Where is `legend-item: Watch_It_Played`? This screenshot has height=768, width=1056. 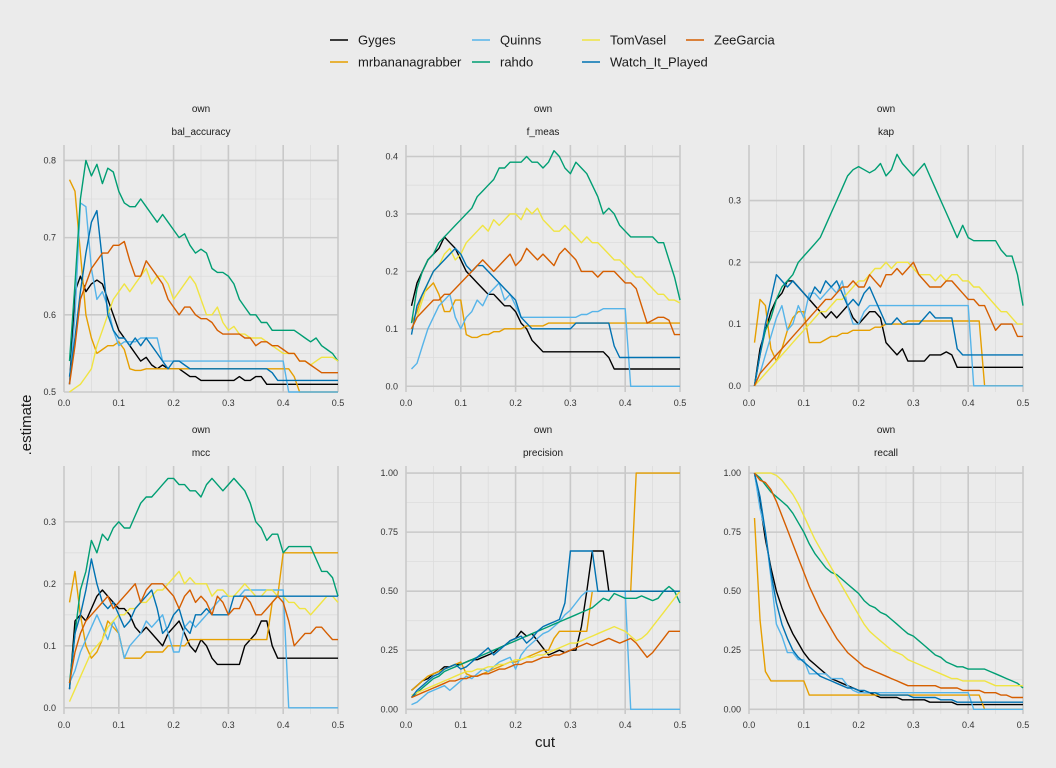 legend-item: Watch_It_Played is located at coordinates (645, 62).